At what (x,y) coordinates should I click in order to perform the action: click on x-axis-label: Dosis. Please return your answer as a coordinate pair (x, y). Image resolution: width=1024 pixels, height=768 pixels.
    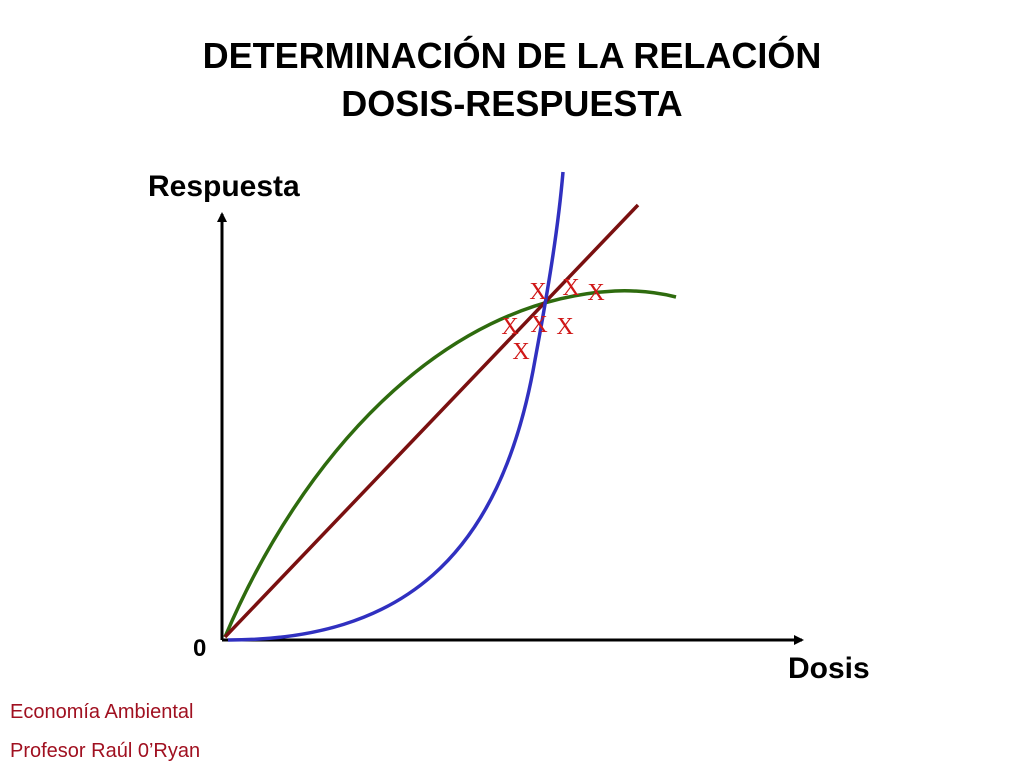
    Looking at the image, I should click on (829, 668).